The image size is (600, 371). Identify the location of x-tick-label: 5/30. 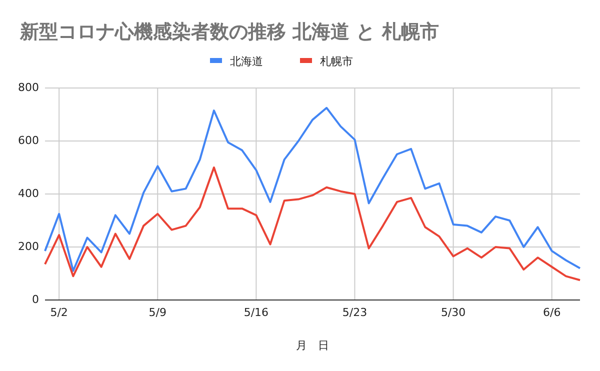
(453, 312).